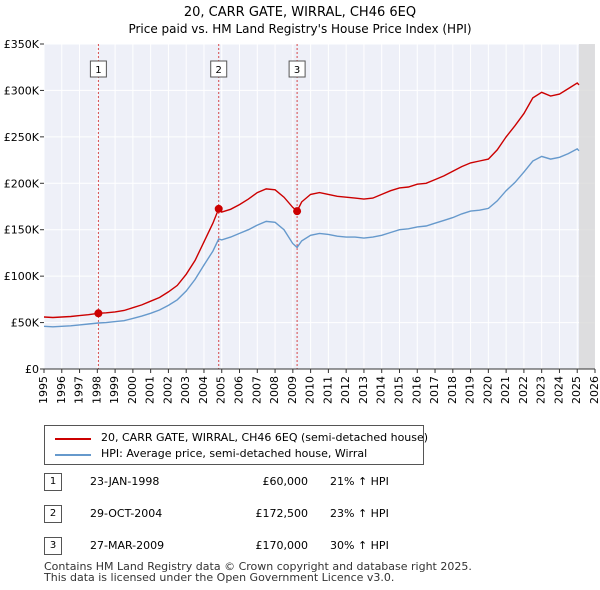 The image size is (600, 590). What do you see at coordinates (53, 514) in the screenshot?
I see `sale-number-badge: 2` at bounding box center [53, 514].